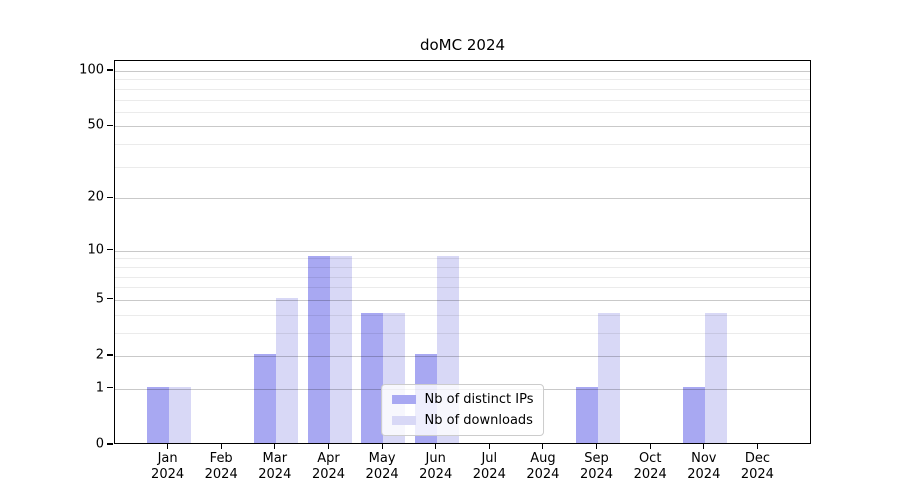  What do you see at coordinates (168, 446) in the screenshot?
I see `x-tick-mark-jan` at bounding box center [168, 446].